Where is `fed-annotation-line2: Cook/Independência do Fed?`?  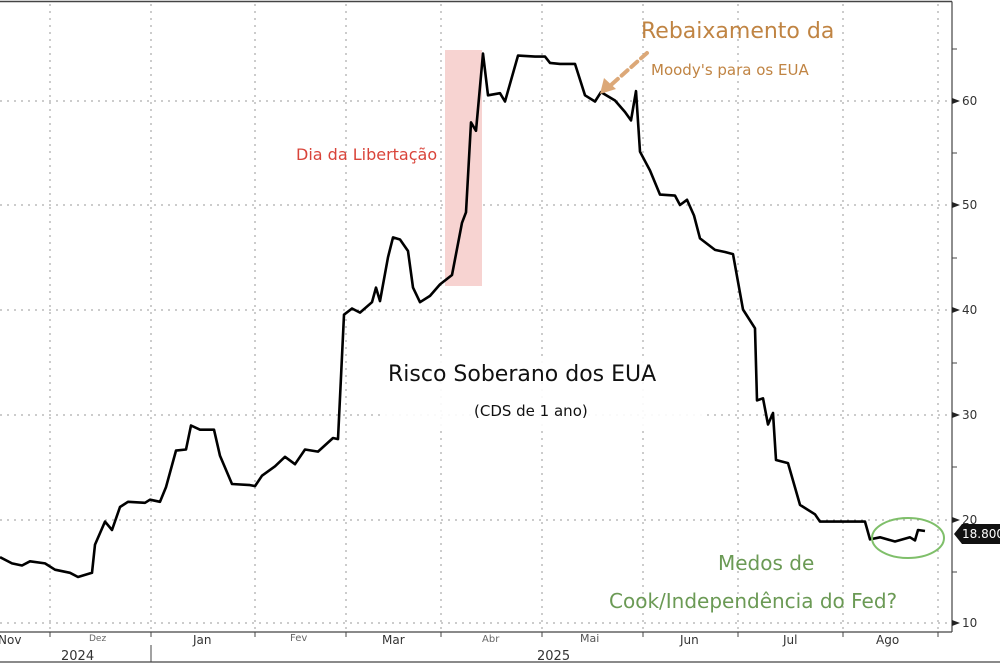 fed-annotation-line2: Cook/Independência do Fed? is located at coordinates (753, 601).